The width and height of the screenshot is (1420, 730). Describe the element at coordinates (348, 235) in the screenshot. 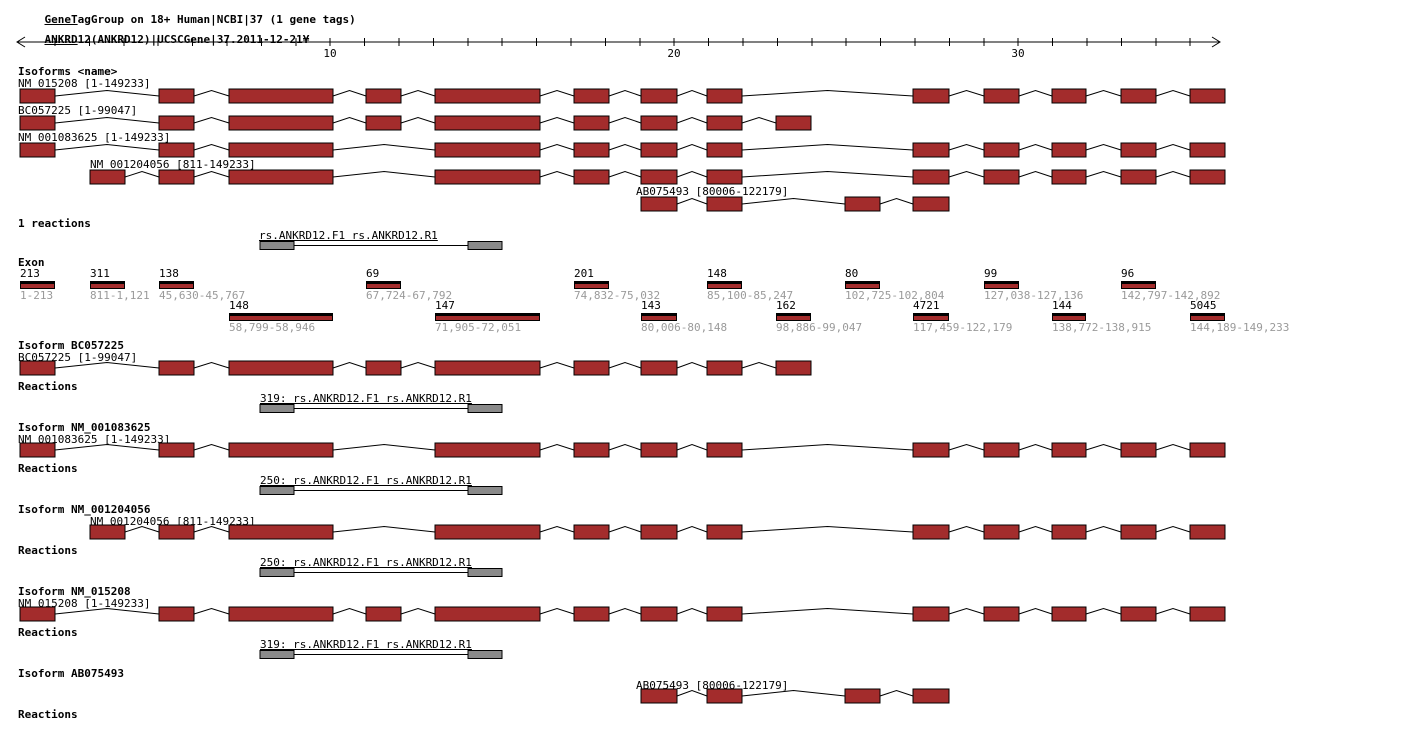

I see `reaction-label-overview: rs.ANKRD12.F1 rs.ANKRD12.R1` at that location.